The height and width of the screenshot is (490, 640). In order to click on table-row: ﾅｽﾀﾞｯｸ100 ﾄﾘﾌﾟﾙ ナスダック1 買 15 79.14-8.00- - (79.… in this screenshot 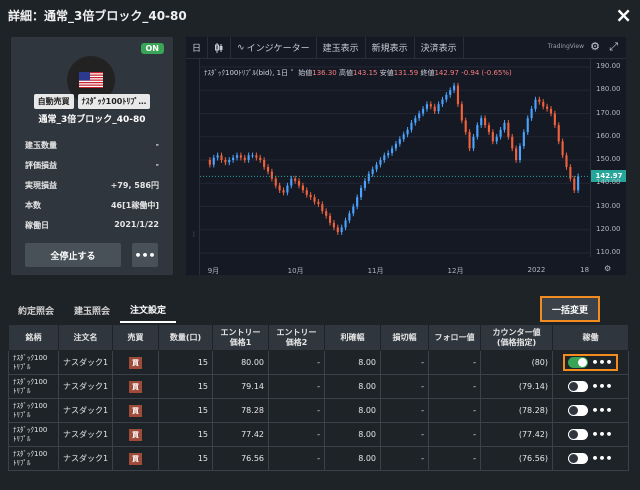, I will do `click(318, 386)`.